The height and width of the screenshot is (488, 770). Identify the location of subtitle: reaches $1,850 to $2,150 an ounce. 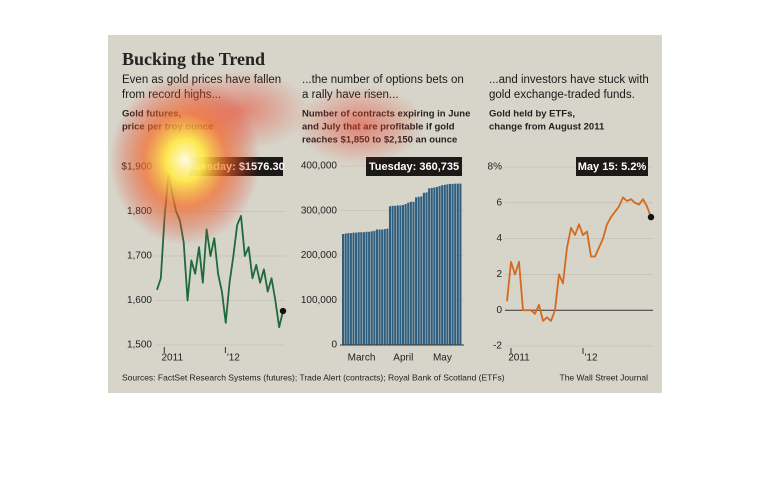
(379, 140).